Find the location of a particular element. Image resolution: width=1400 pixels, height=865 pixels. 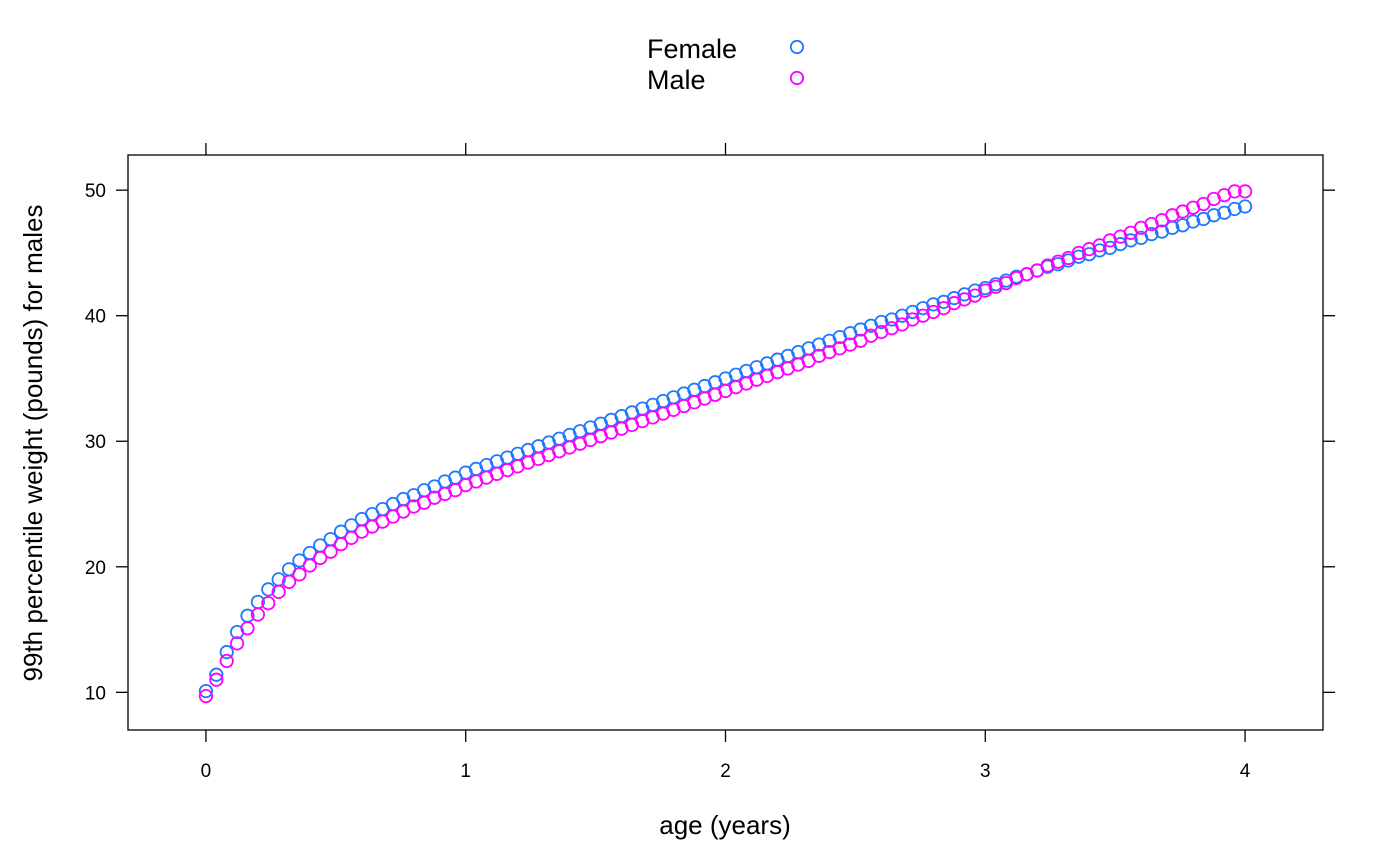

x-tick-label: 3 is located at coordinates (985, 771).